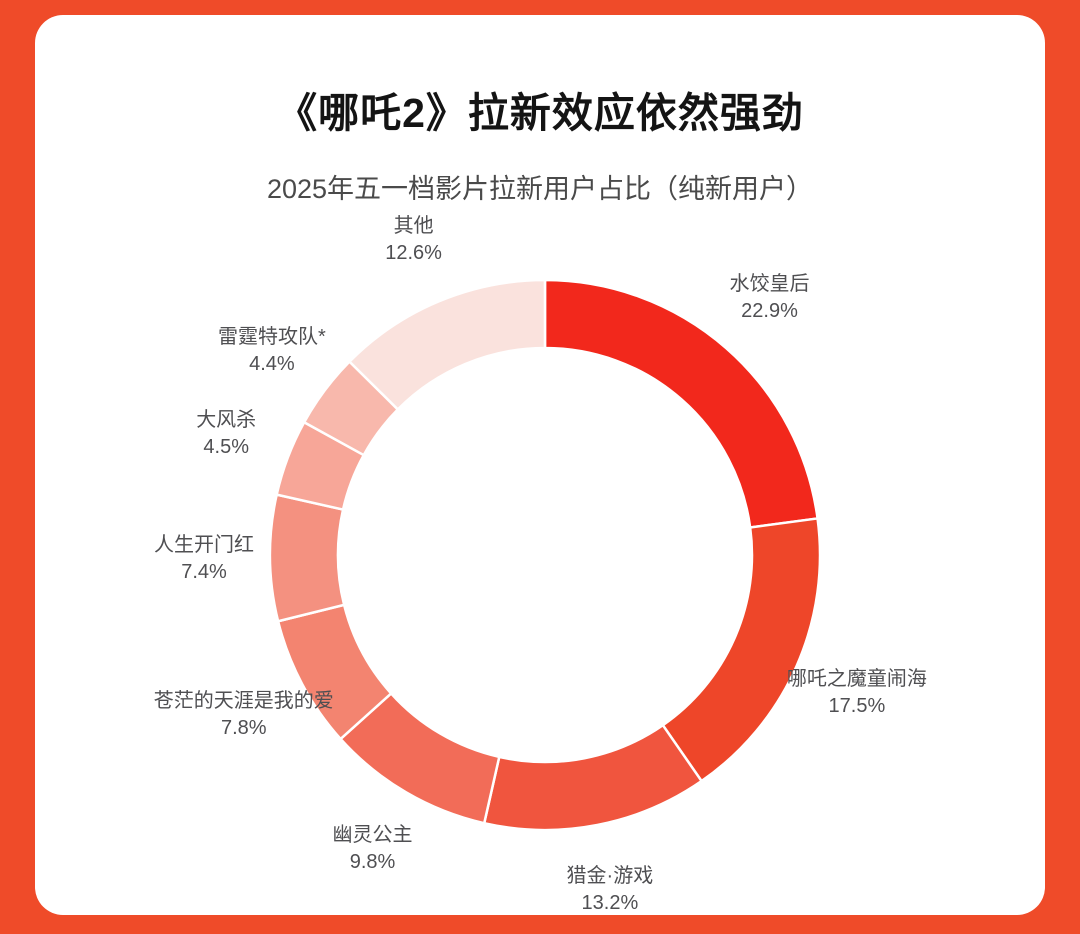  I want to click on chart-subtitle: 2025年五一档影片拉新用户占比（纯新用户）, so click(540, 189).